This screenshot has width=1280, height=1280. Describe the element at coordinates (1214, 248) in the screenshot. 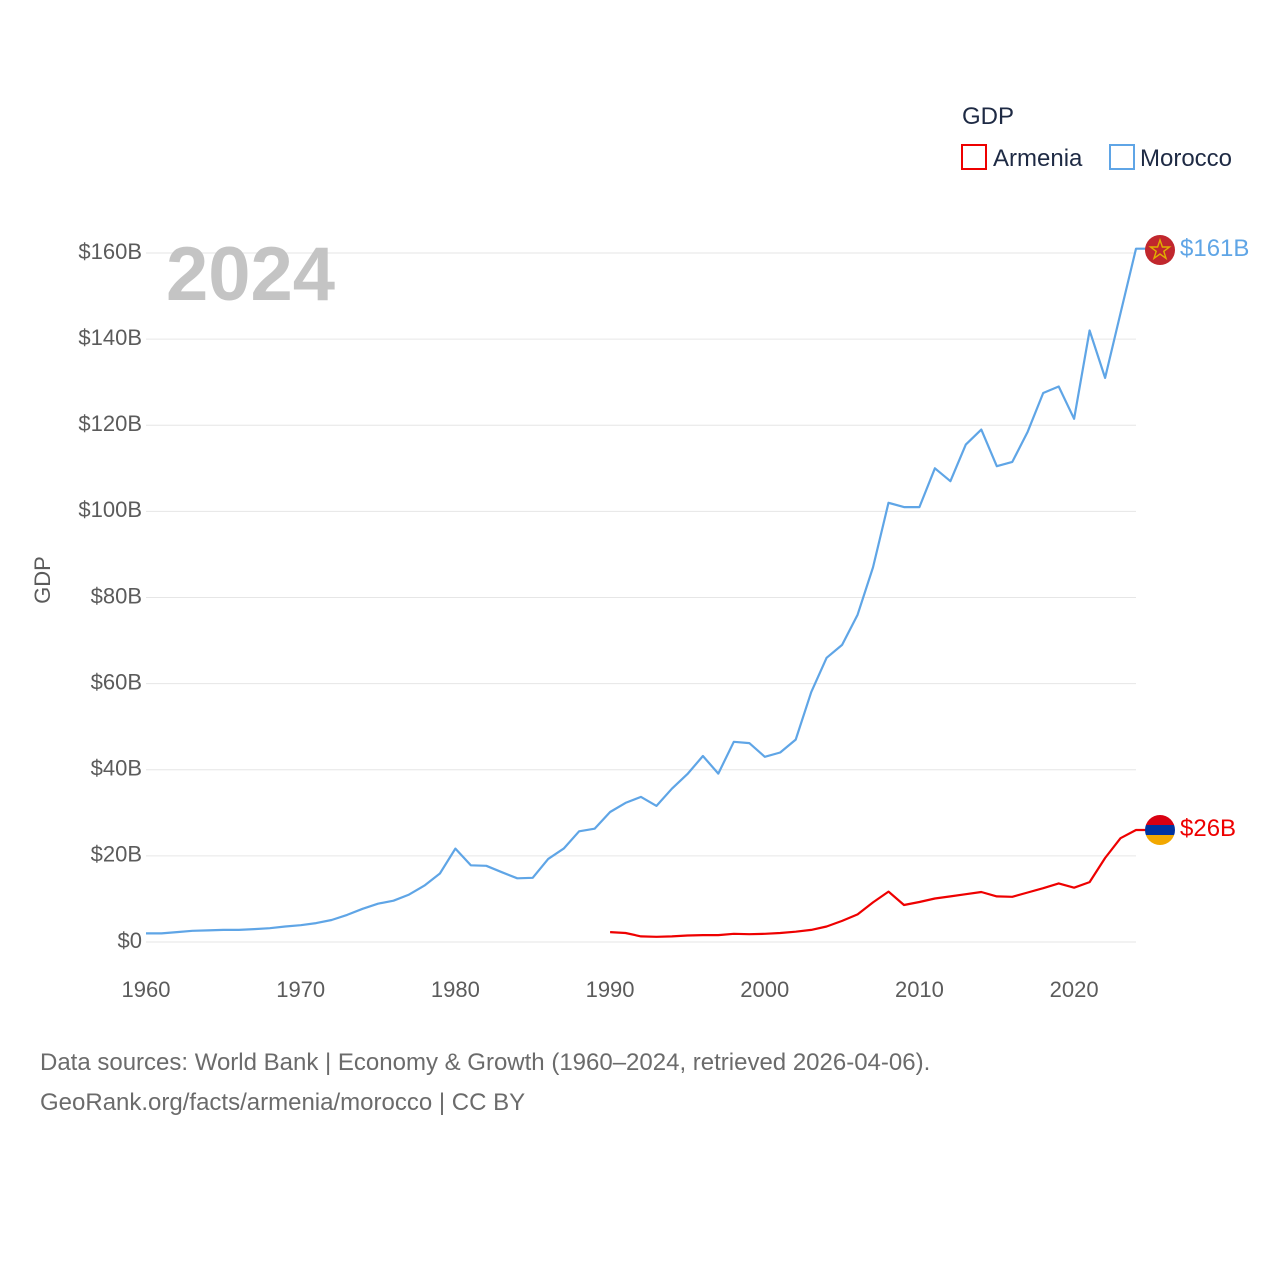

I see `end-label-morocco: $161B` at that location.